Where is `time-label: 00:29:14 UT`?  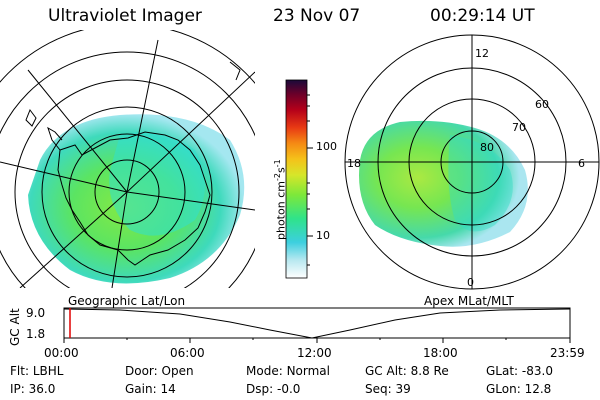
time-label: 00:29:14 UT is located at coordinates (482, 16).